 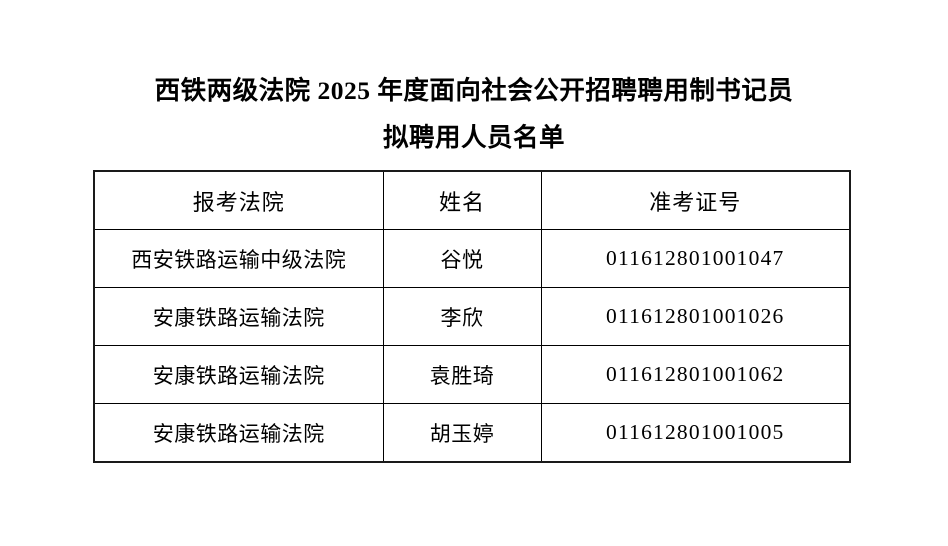 I want to click on table-row: 安康铁路运输法院 胡玉婷 011612801001005, so click(x=472, y=433).